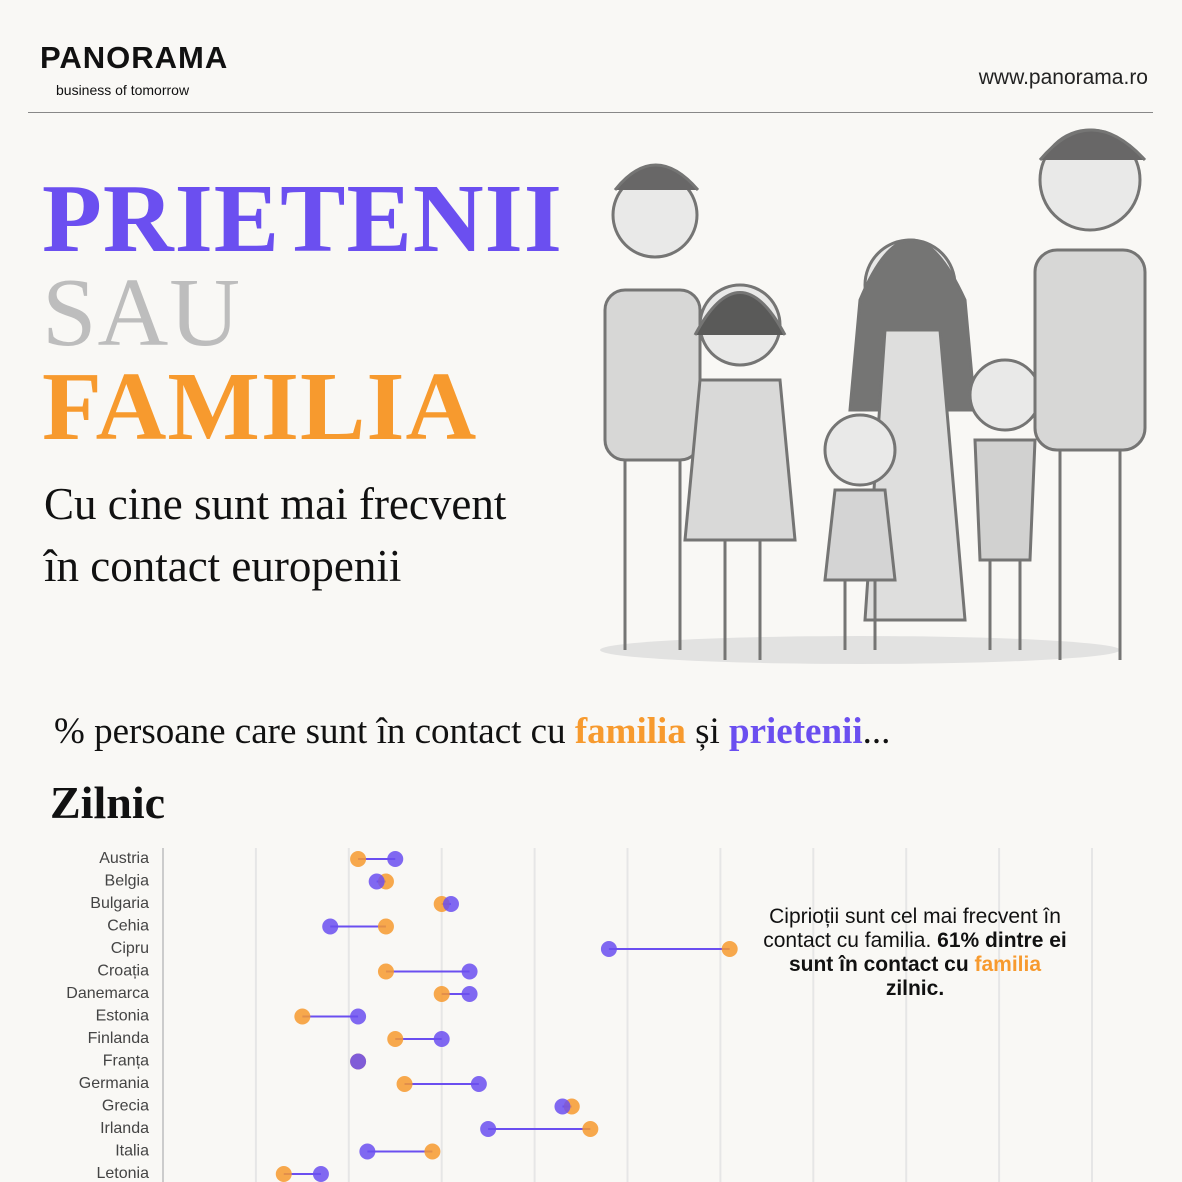 The width and height of the screenshot is (1182, 1182). I want to click on annotation-highlight: familia, so click(1008, 964).